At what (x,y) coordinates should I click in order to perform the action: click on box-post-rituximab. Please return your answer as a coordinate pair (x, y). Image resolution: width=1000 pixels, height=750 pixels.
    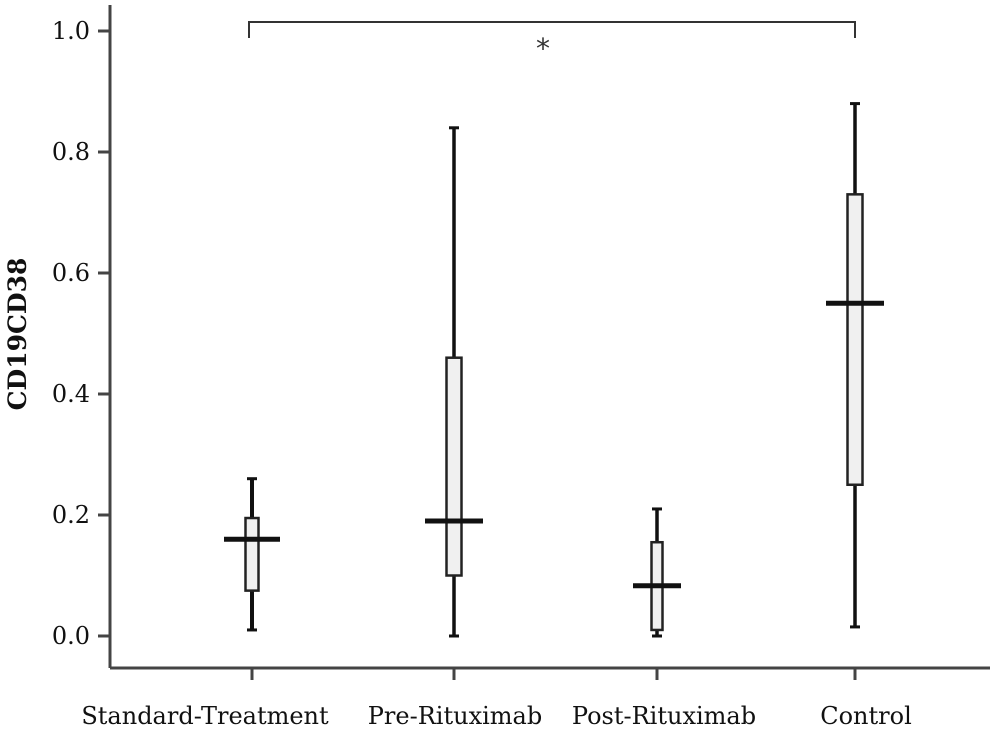
    Looking at the image, I should click on (657, 572).